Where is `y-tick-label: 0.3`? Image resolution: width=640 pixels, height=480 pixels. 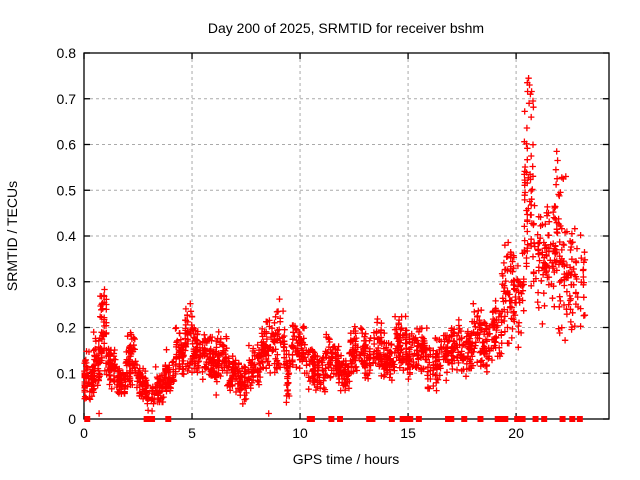
y-tick-label: 0.3 is located at coordinates (67, 282).